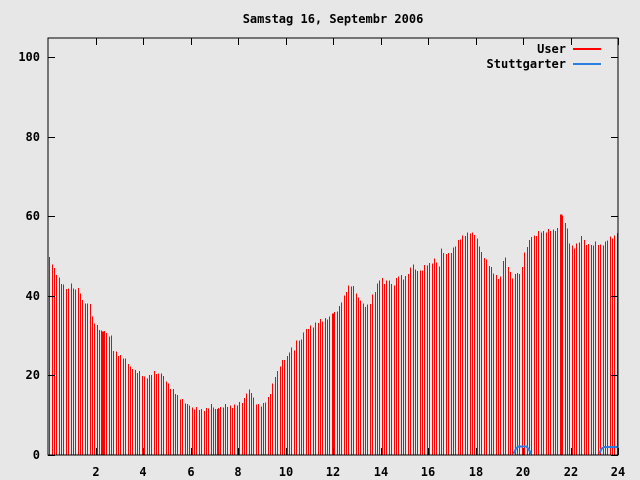 The width and height of the screenshot is (640, 480). Describe the element at coordinates (237, 472) in the screenshot. I see `x-tick-label: 8` at that location.